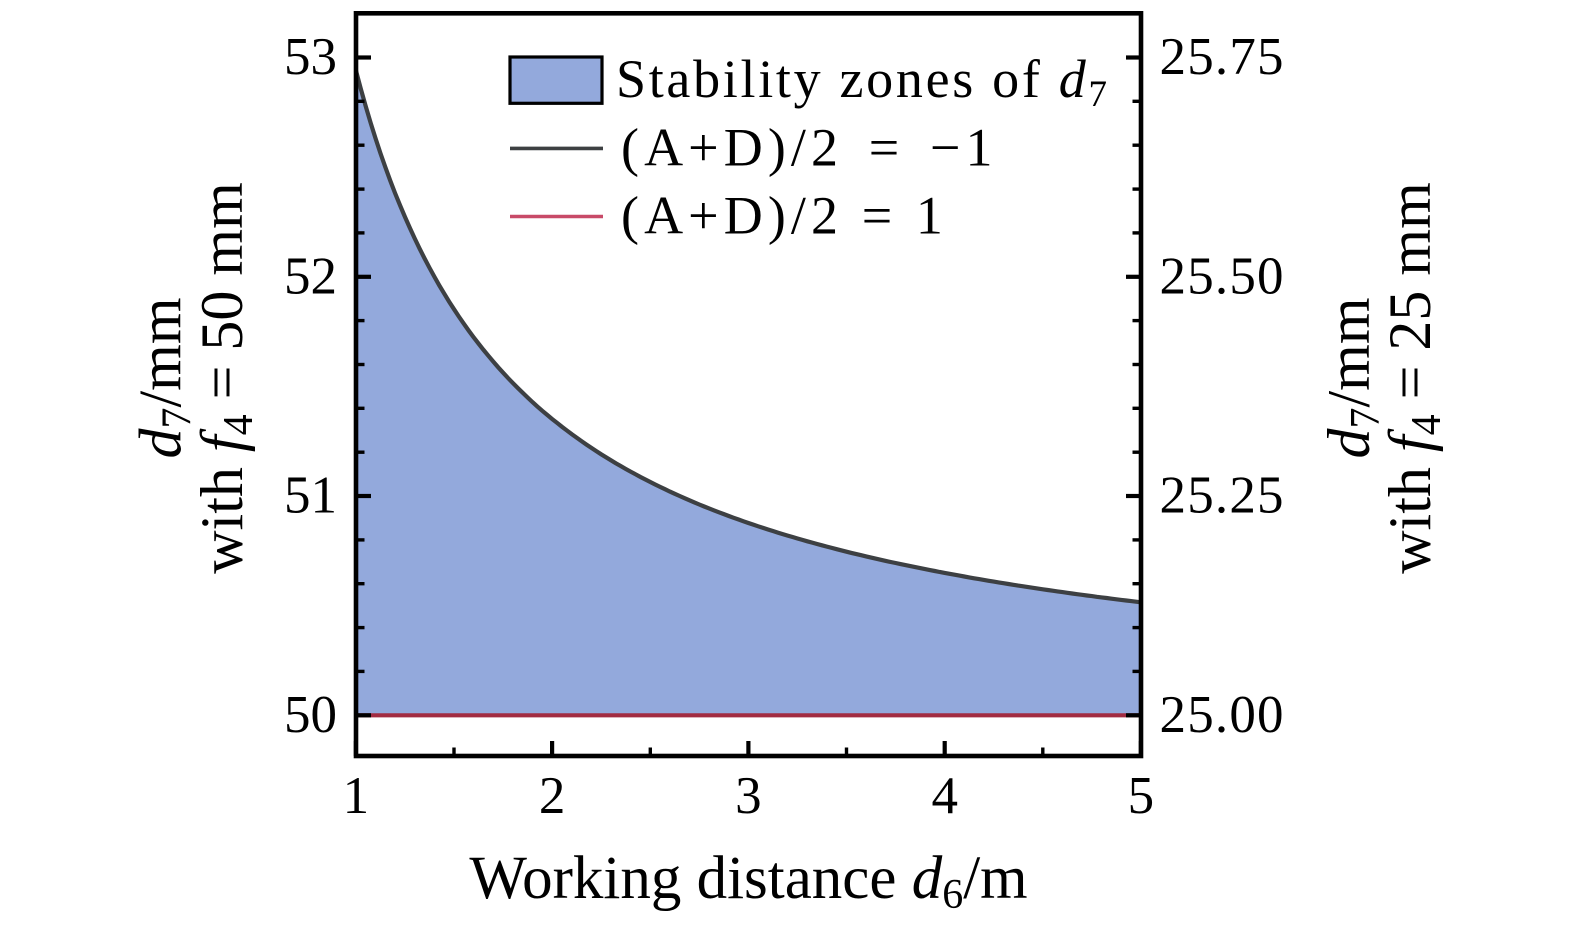 The image size is (1575, 925). Describe the element at coordinates (310, 496) in the screenshot. I see `svg-text: 51` at that location.